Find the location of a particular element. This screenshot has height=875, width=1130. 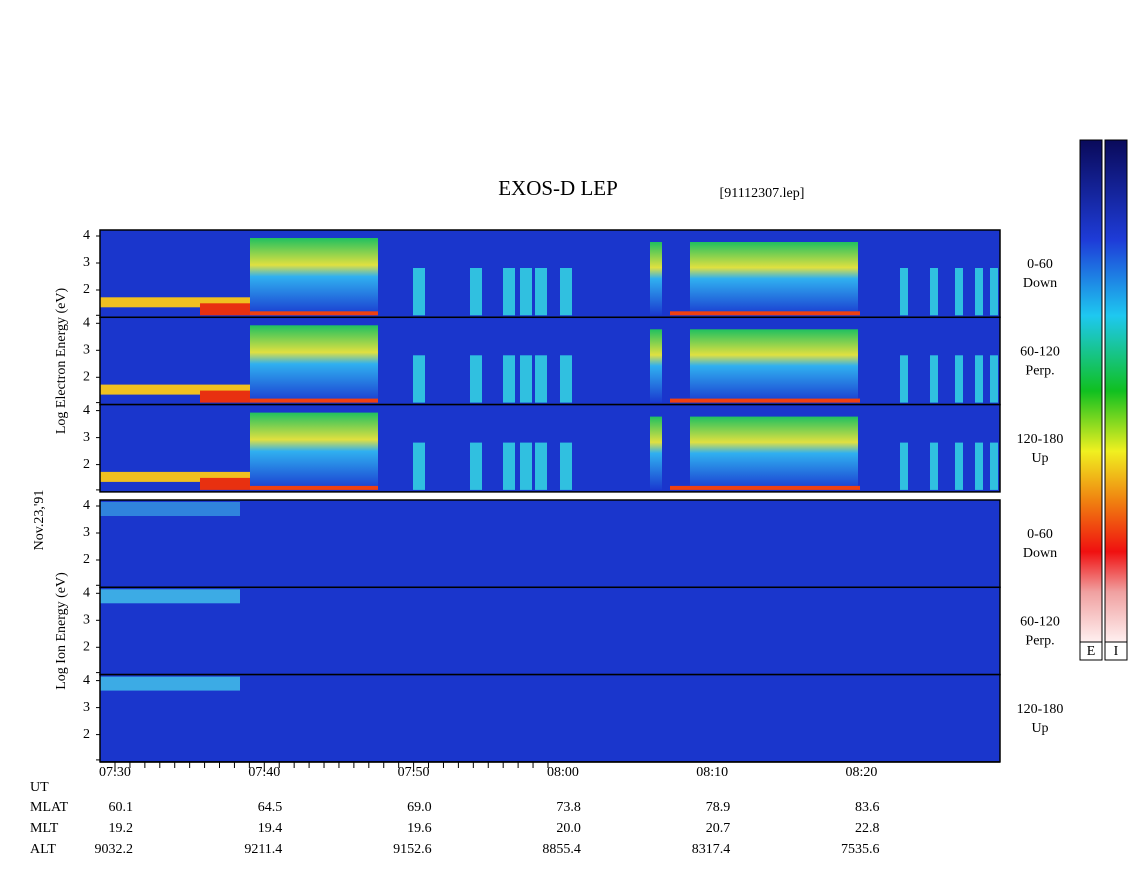

row-name: ALT is located at coordinates (43, 849).